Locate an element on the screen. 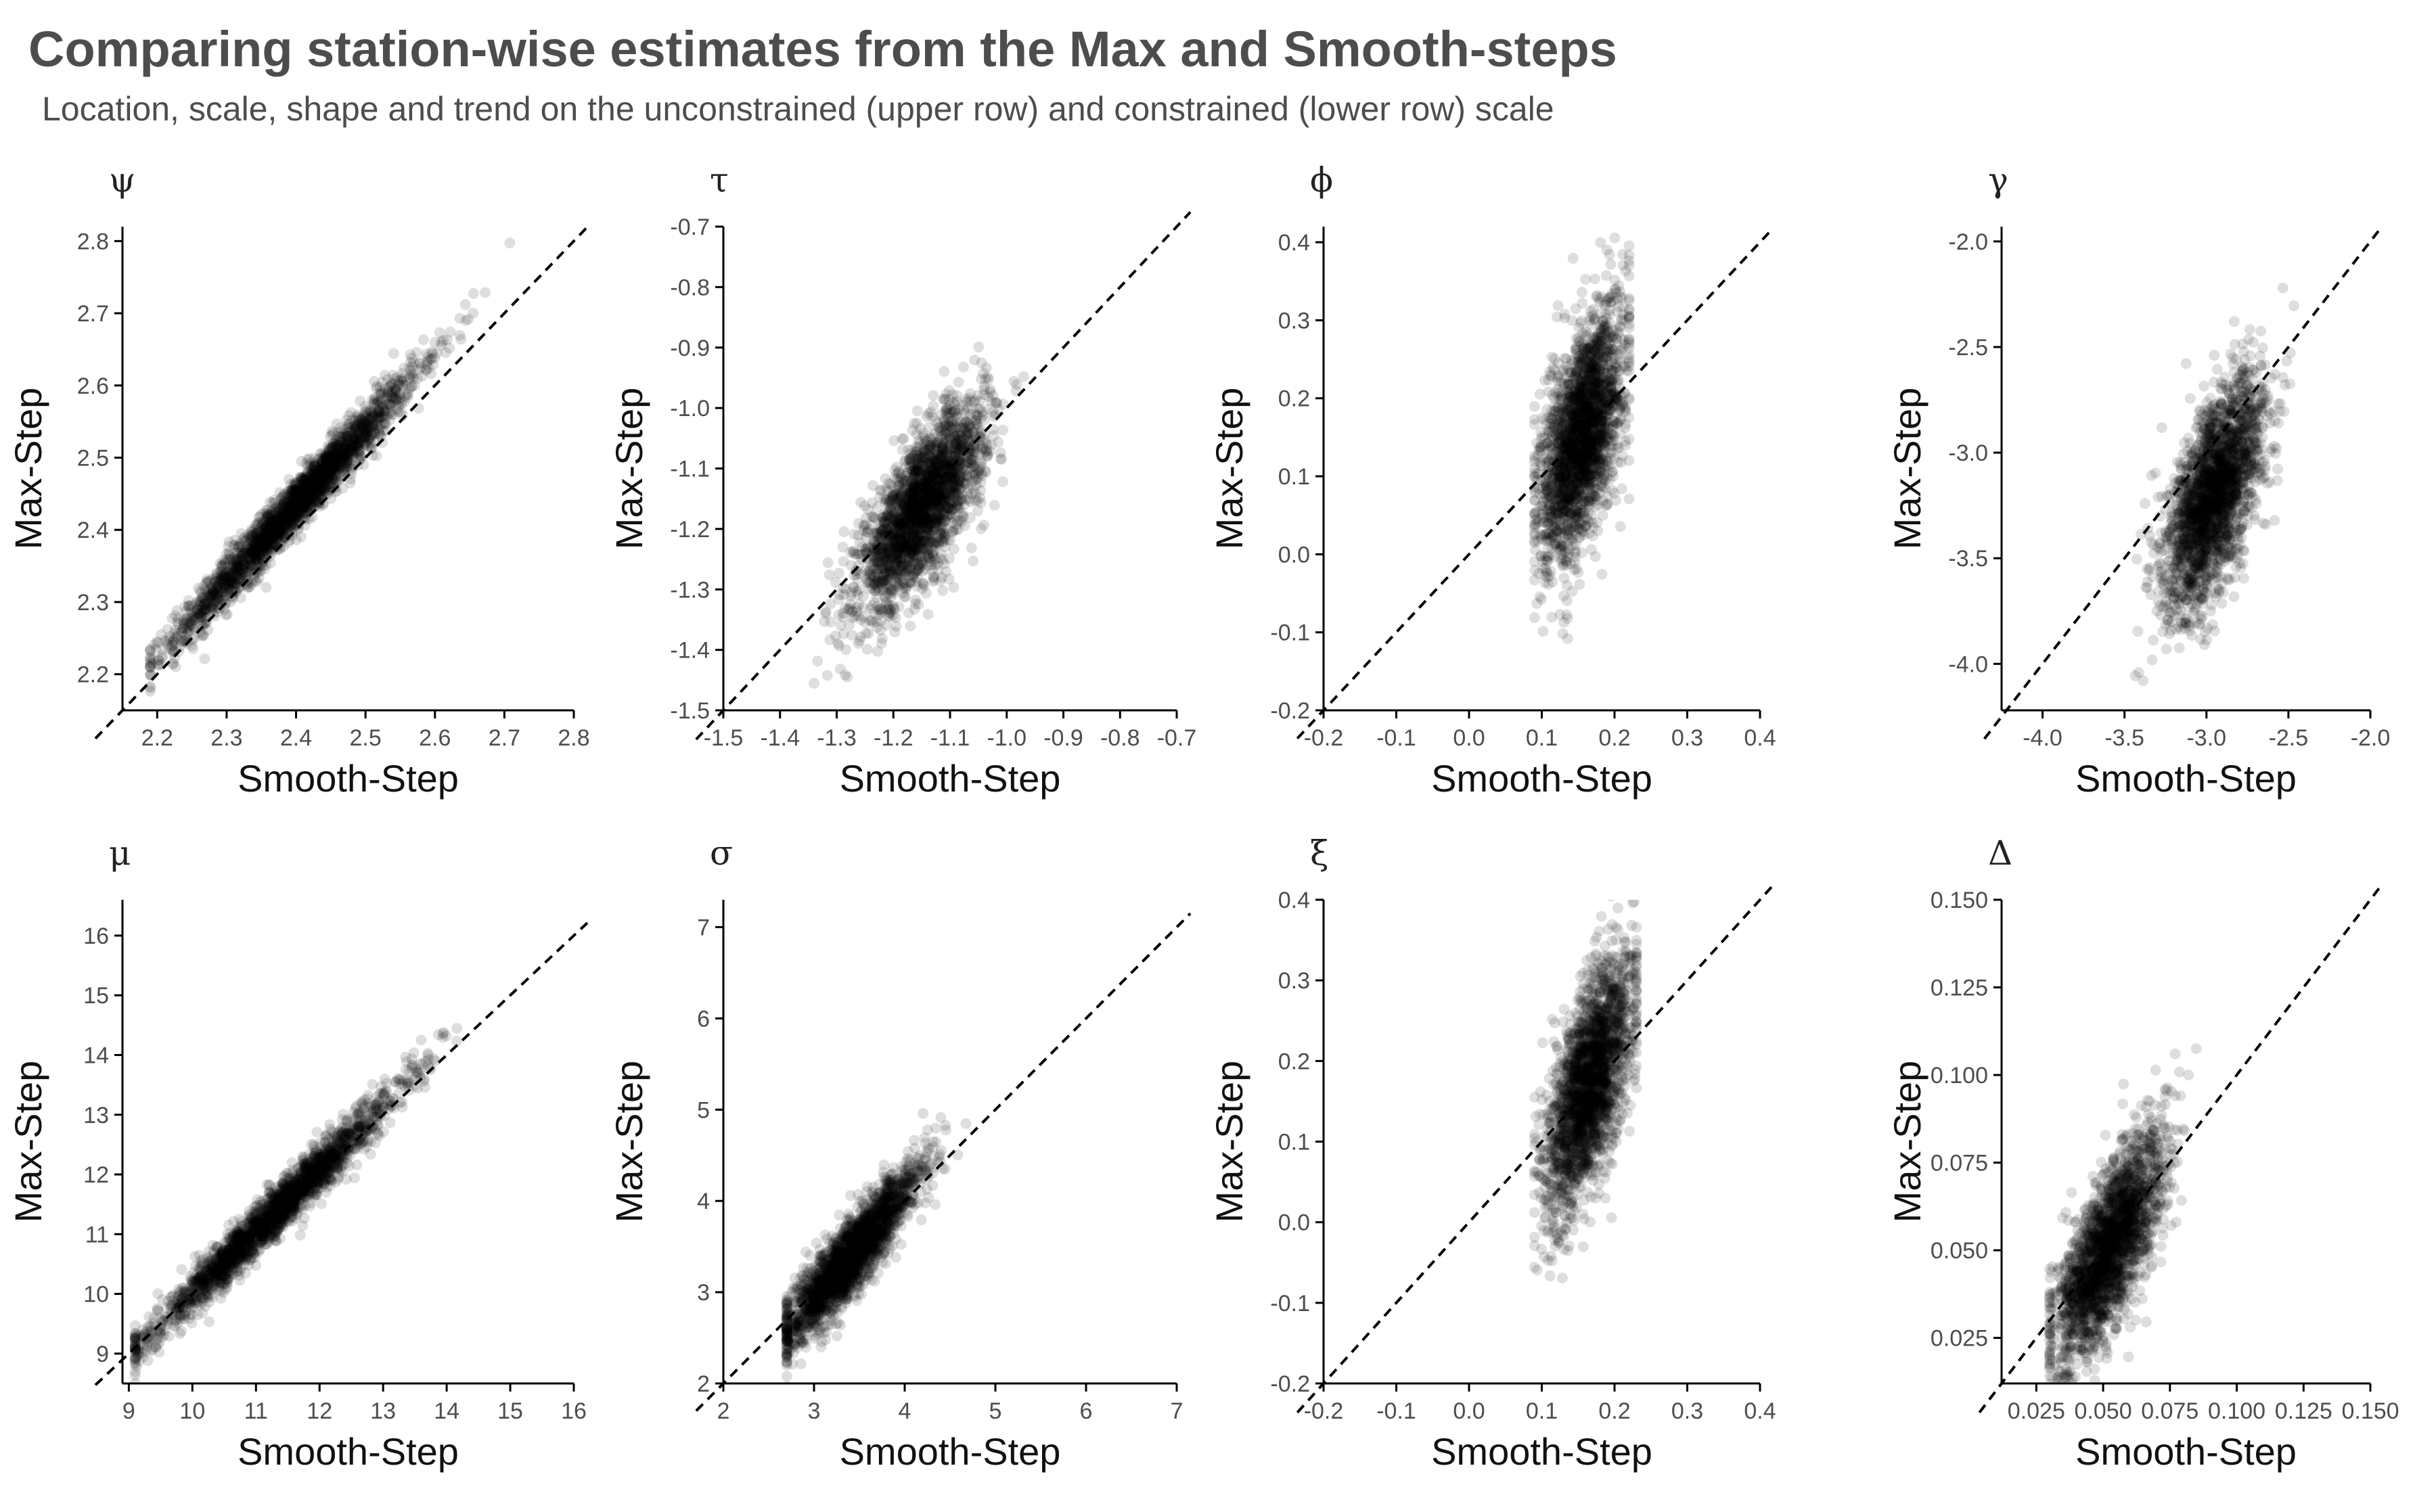 The image size is (2436, 1512). reference-line is located at coordinates (943, 476).